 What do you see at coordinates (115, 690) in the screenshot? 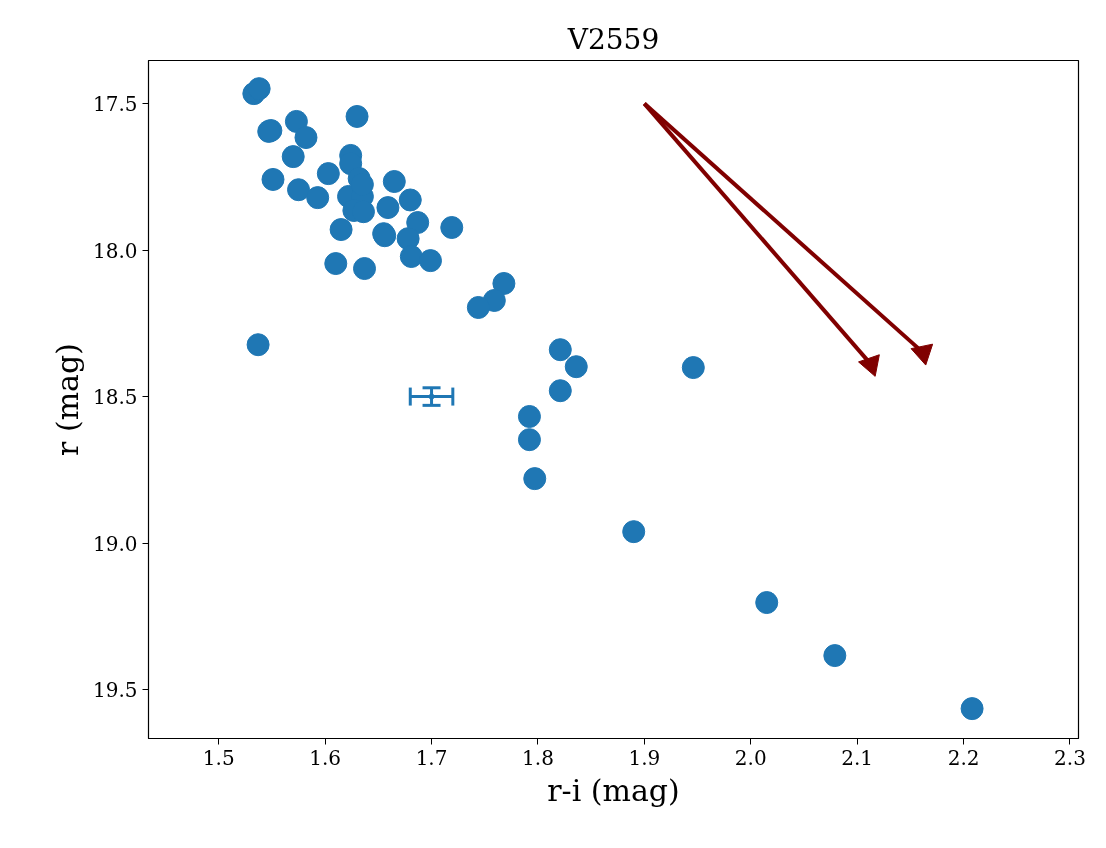
I see `y-tick-label: 19.5` at bounding box center [115, 690].